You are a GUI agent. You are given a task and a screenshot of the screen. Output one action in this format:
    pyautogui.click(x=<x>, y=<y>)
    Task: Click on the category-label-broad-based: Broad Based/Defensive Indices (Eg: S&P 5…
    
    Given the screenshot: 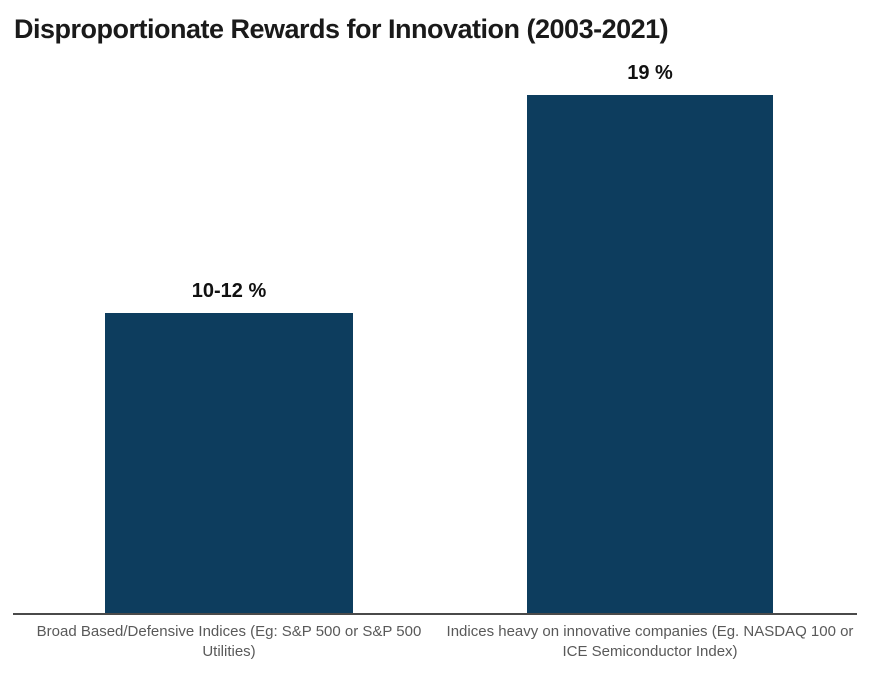 What is the action you would take?
    pyautogui.click(x=229, y=641)
    